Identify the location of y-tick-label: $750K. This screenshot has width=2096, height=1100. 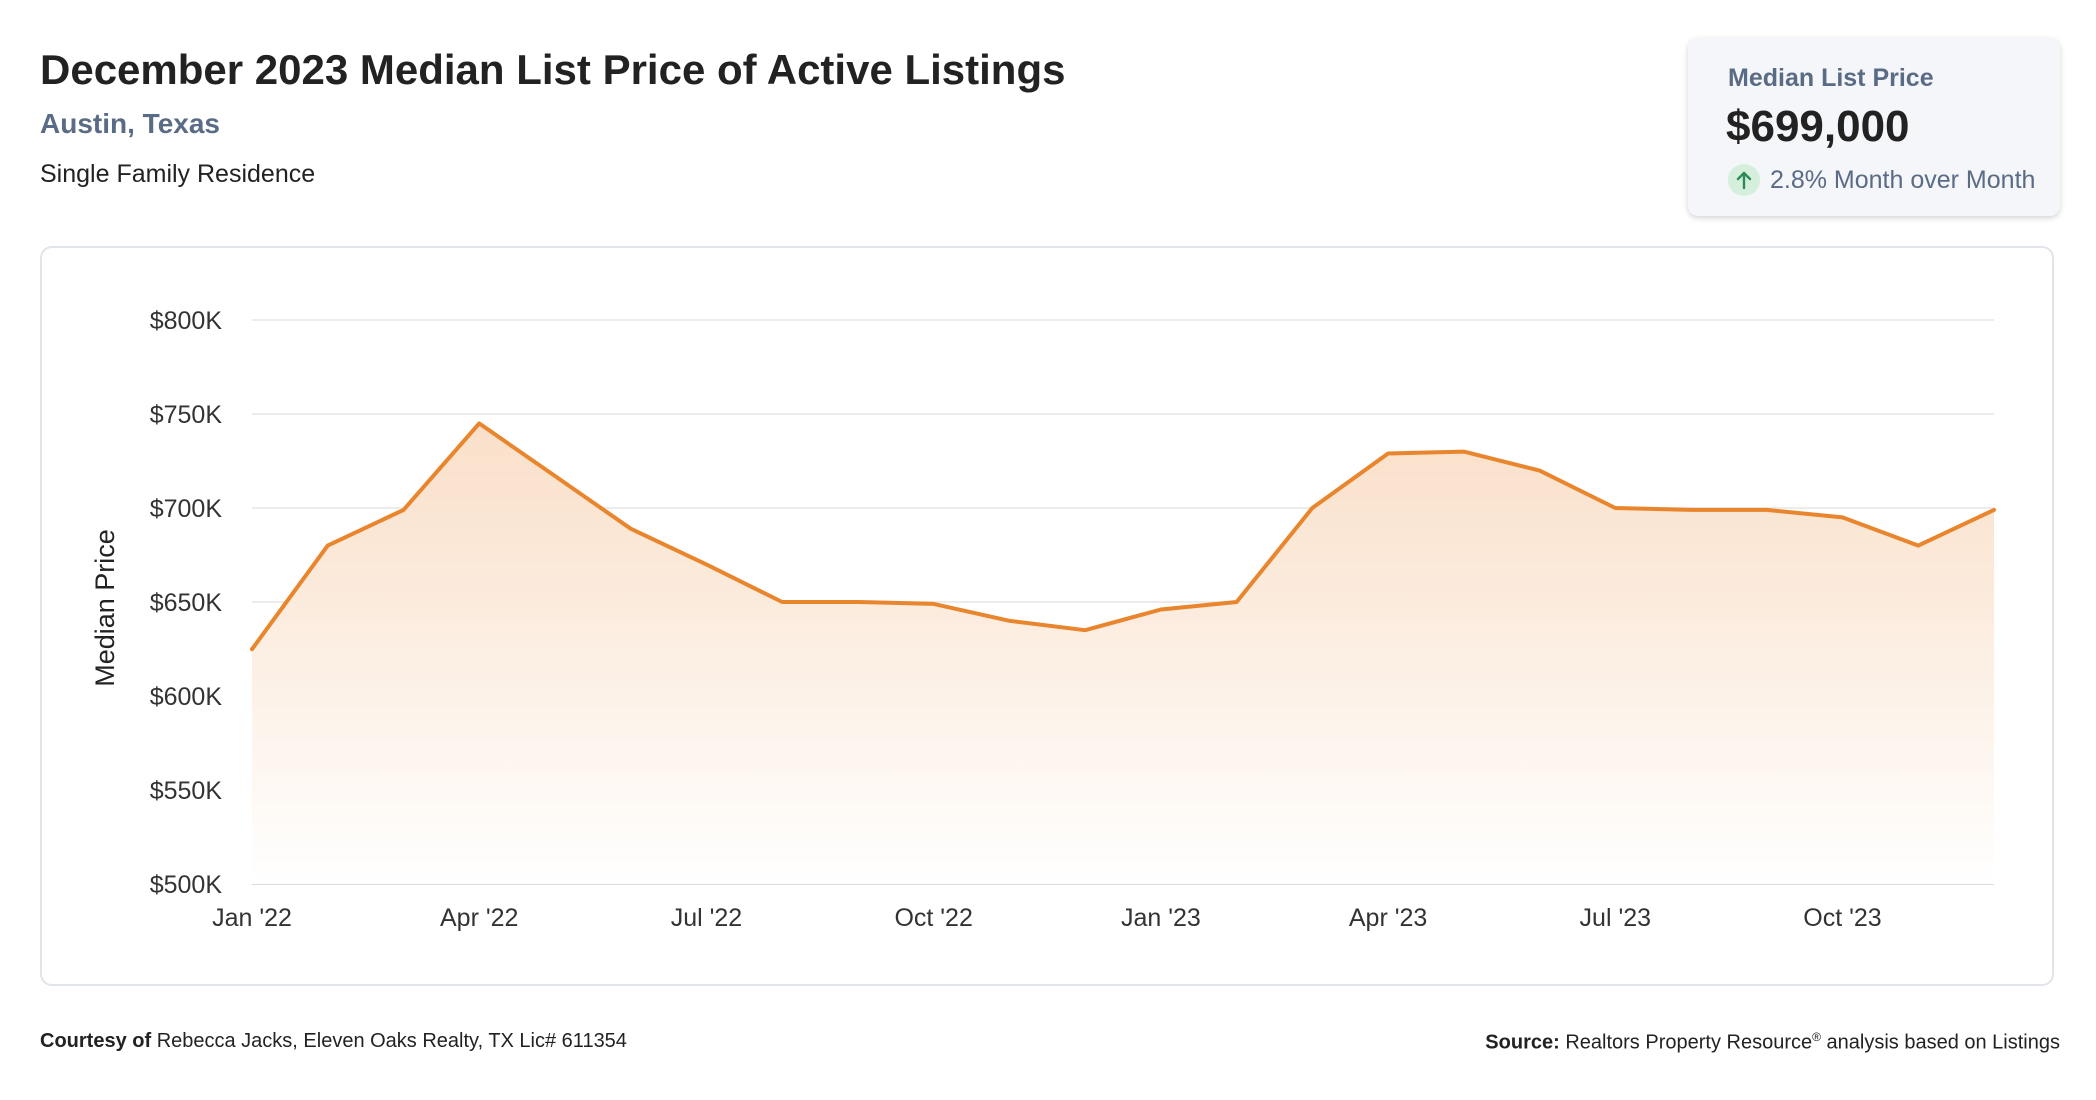
(186, 415).